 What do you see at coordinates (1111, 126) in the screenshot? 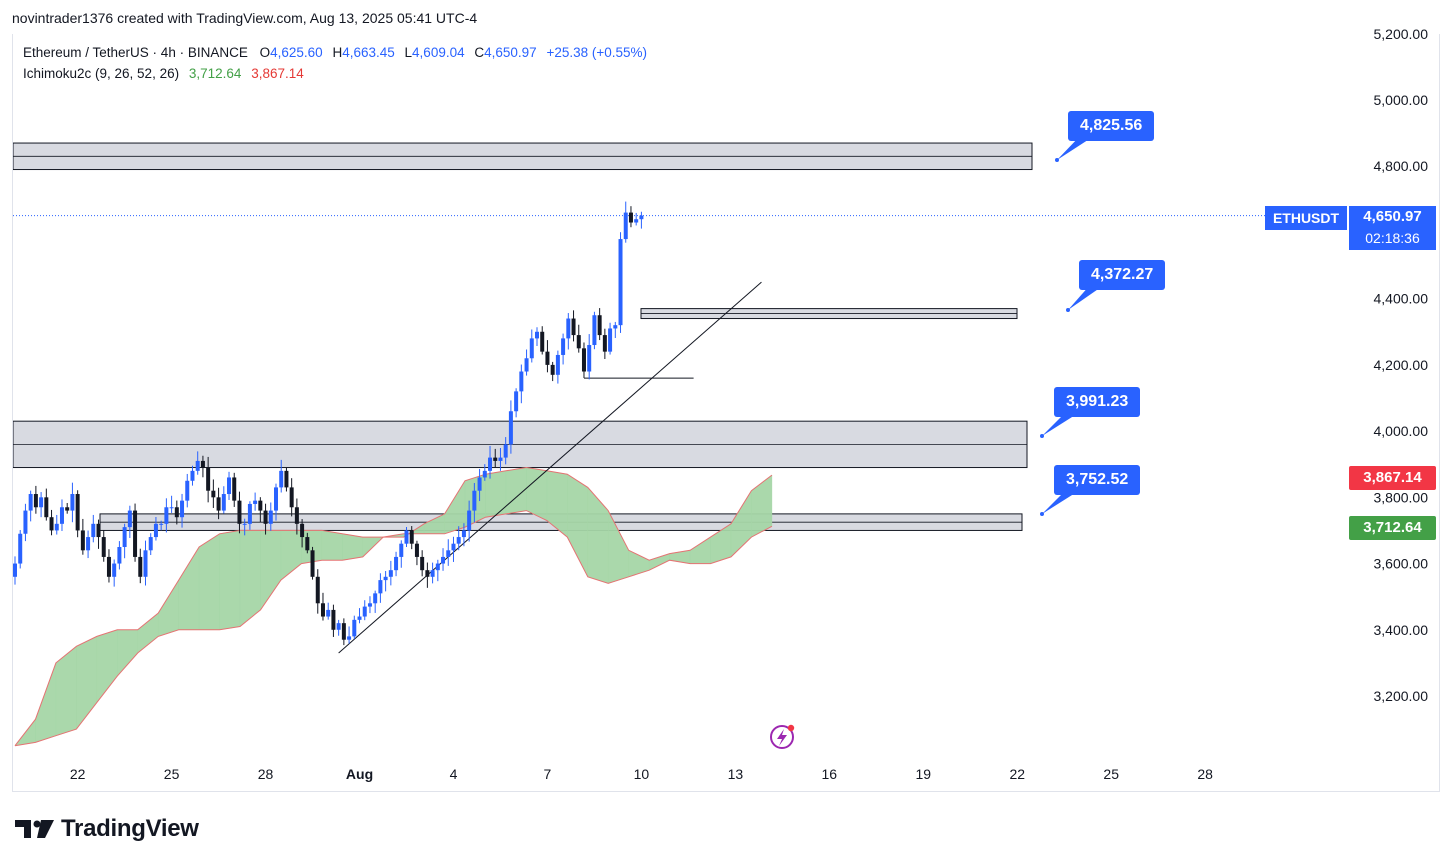
I see `callout-label-1: 4,825.56` at bounding box center [1111, 126].